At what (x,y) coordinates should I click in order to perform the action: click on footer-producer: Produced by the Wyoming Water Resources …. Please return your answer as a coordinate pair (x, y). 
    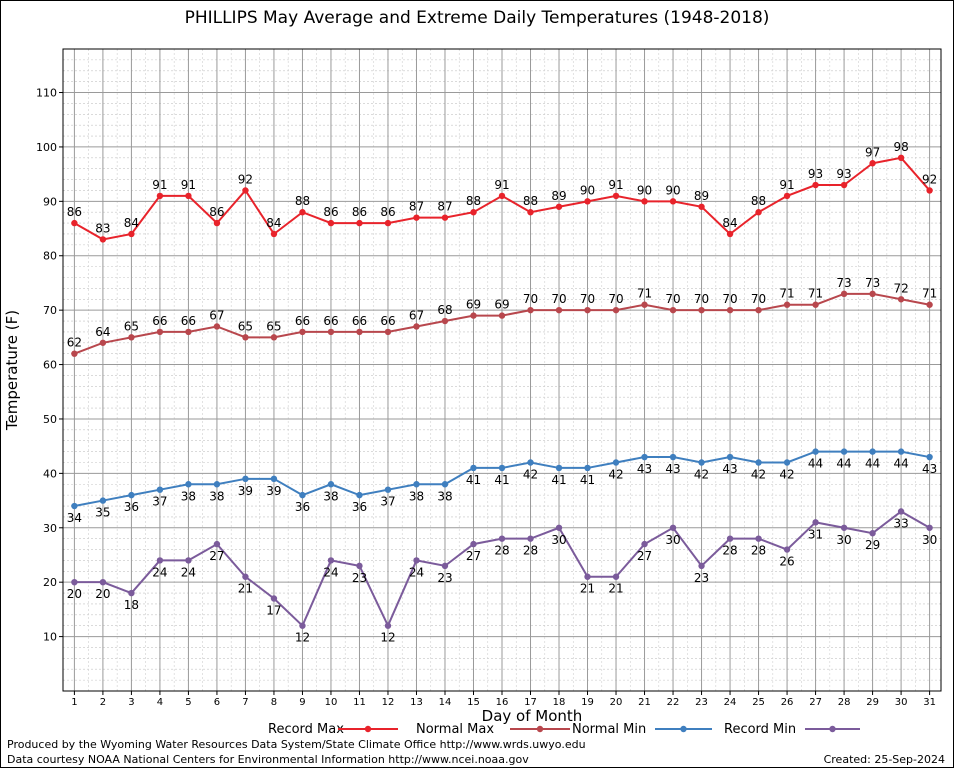
    Looking at the image, I should click on (296, 744).